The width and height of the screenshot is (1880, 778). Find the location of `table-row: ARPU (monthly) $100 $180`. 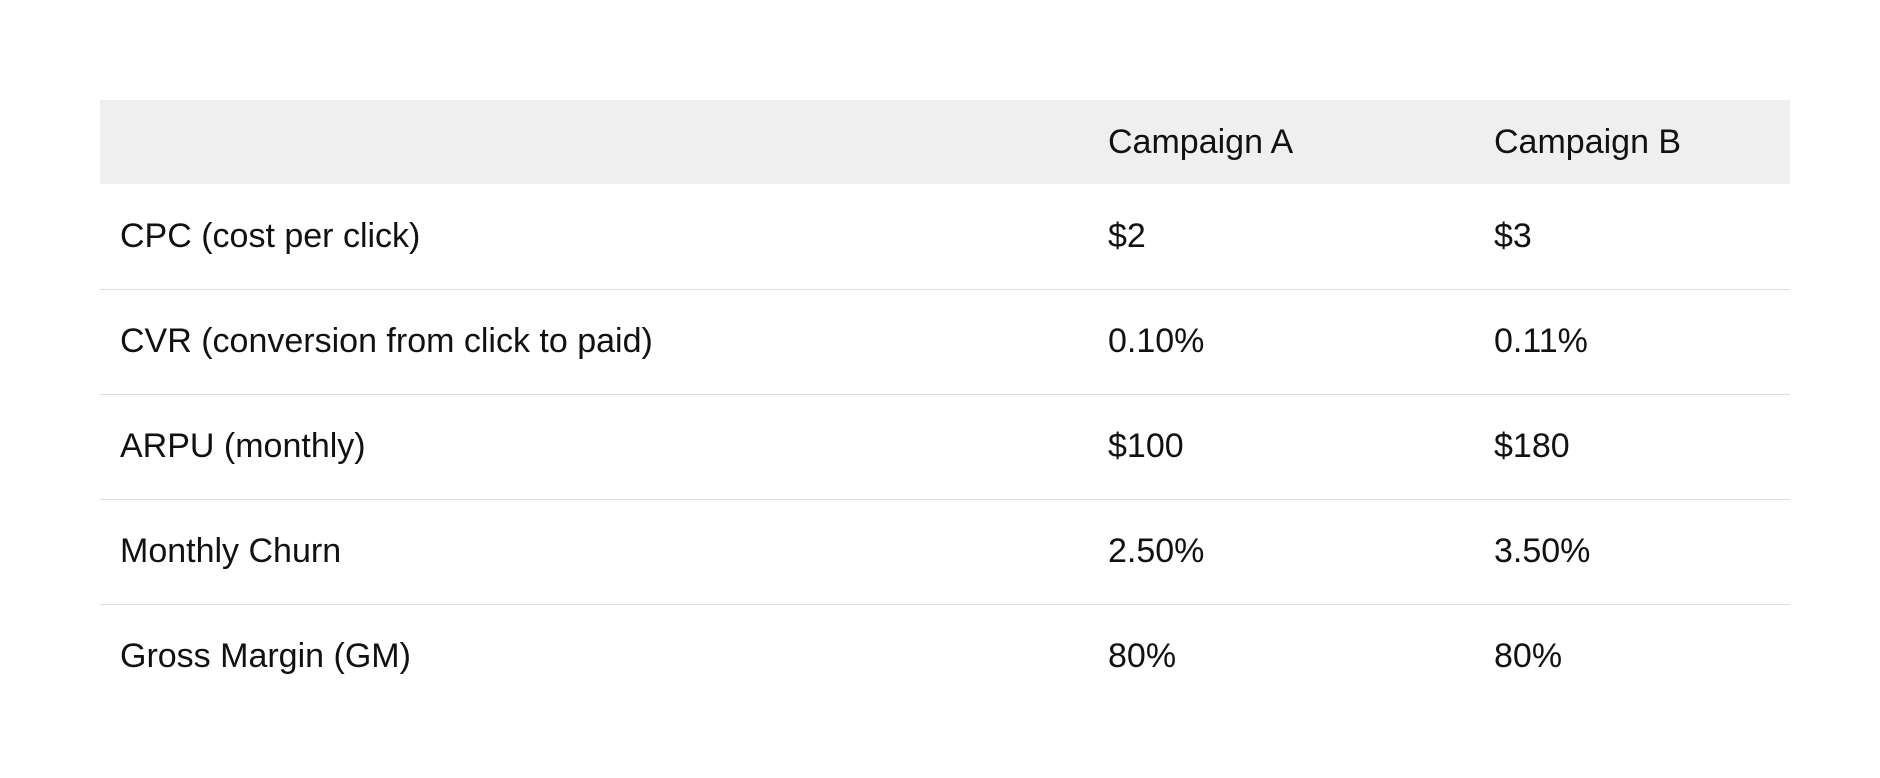

table-row: ARPU (monthly) $100 $180 is located at coordinates (945, 446).